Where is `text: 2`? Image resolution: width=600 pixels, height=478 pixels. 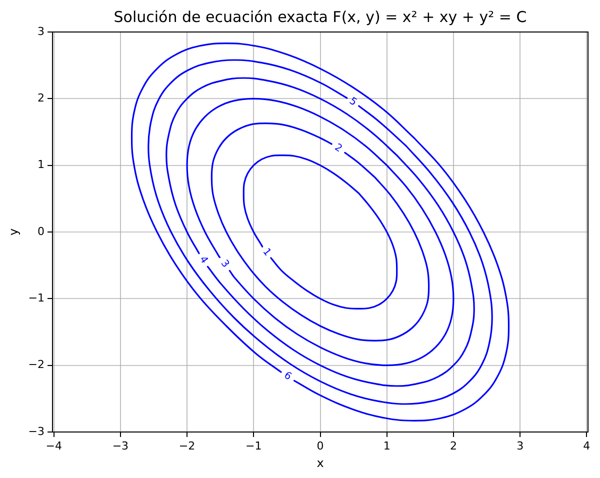
text: 2 is located at coordinates (338, 148).